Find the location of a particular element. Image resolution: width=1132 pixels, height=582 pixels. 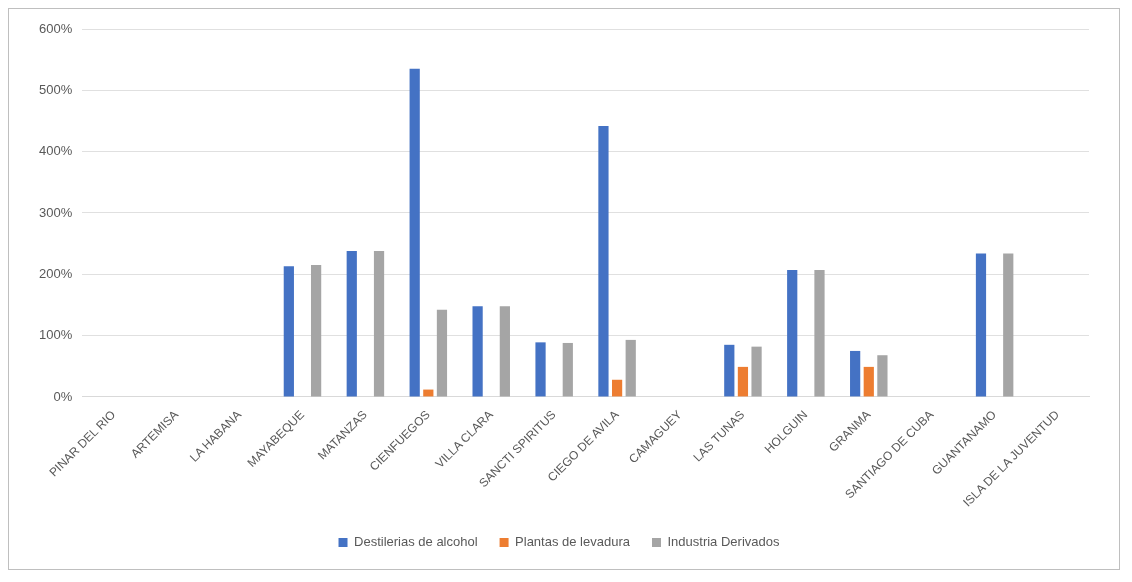

legend-label: Destilerias de alcohol is located at coordinates (416, 542).